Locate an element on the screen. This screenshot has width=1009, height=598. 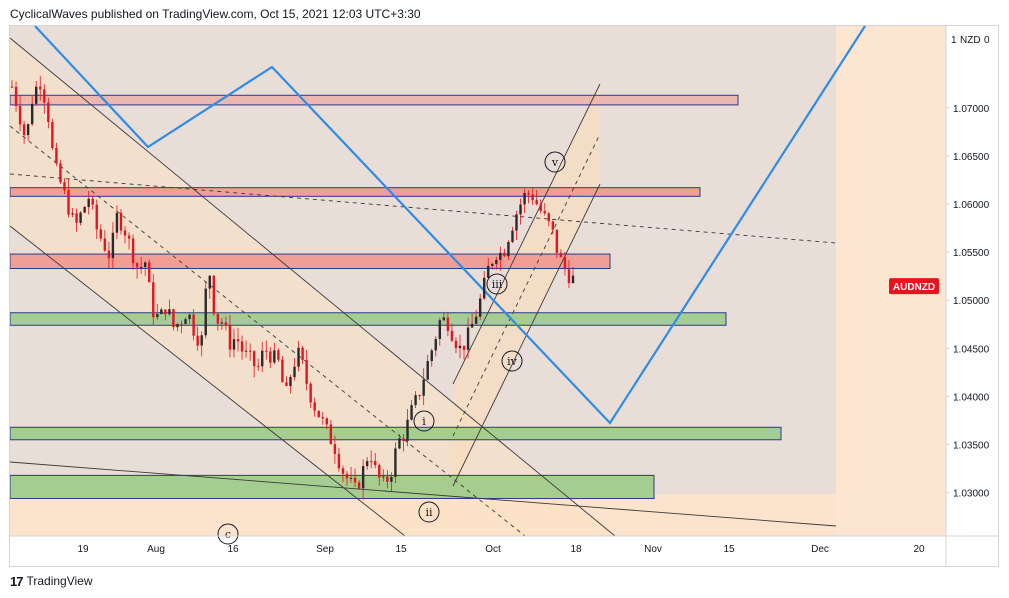
ascending-channel-upper is located at coordinates (526, 234).